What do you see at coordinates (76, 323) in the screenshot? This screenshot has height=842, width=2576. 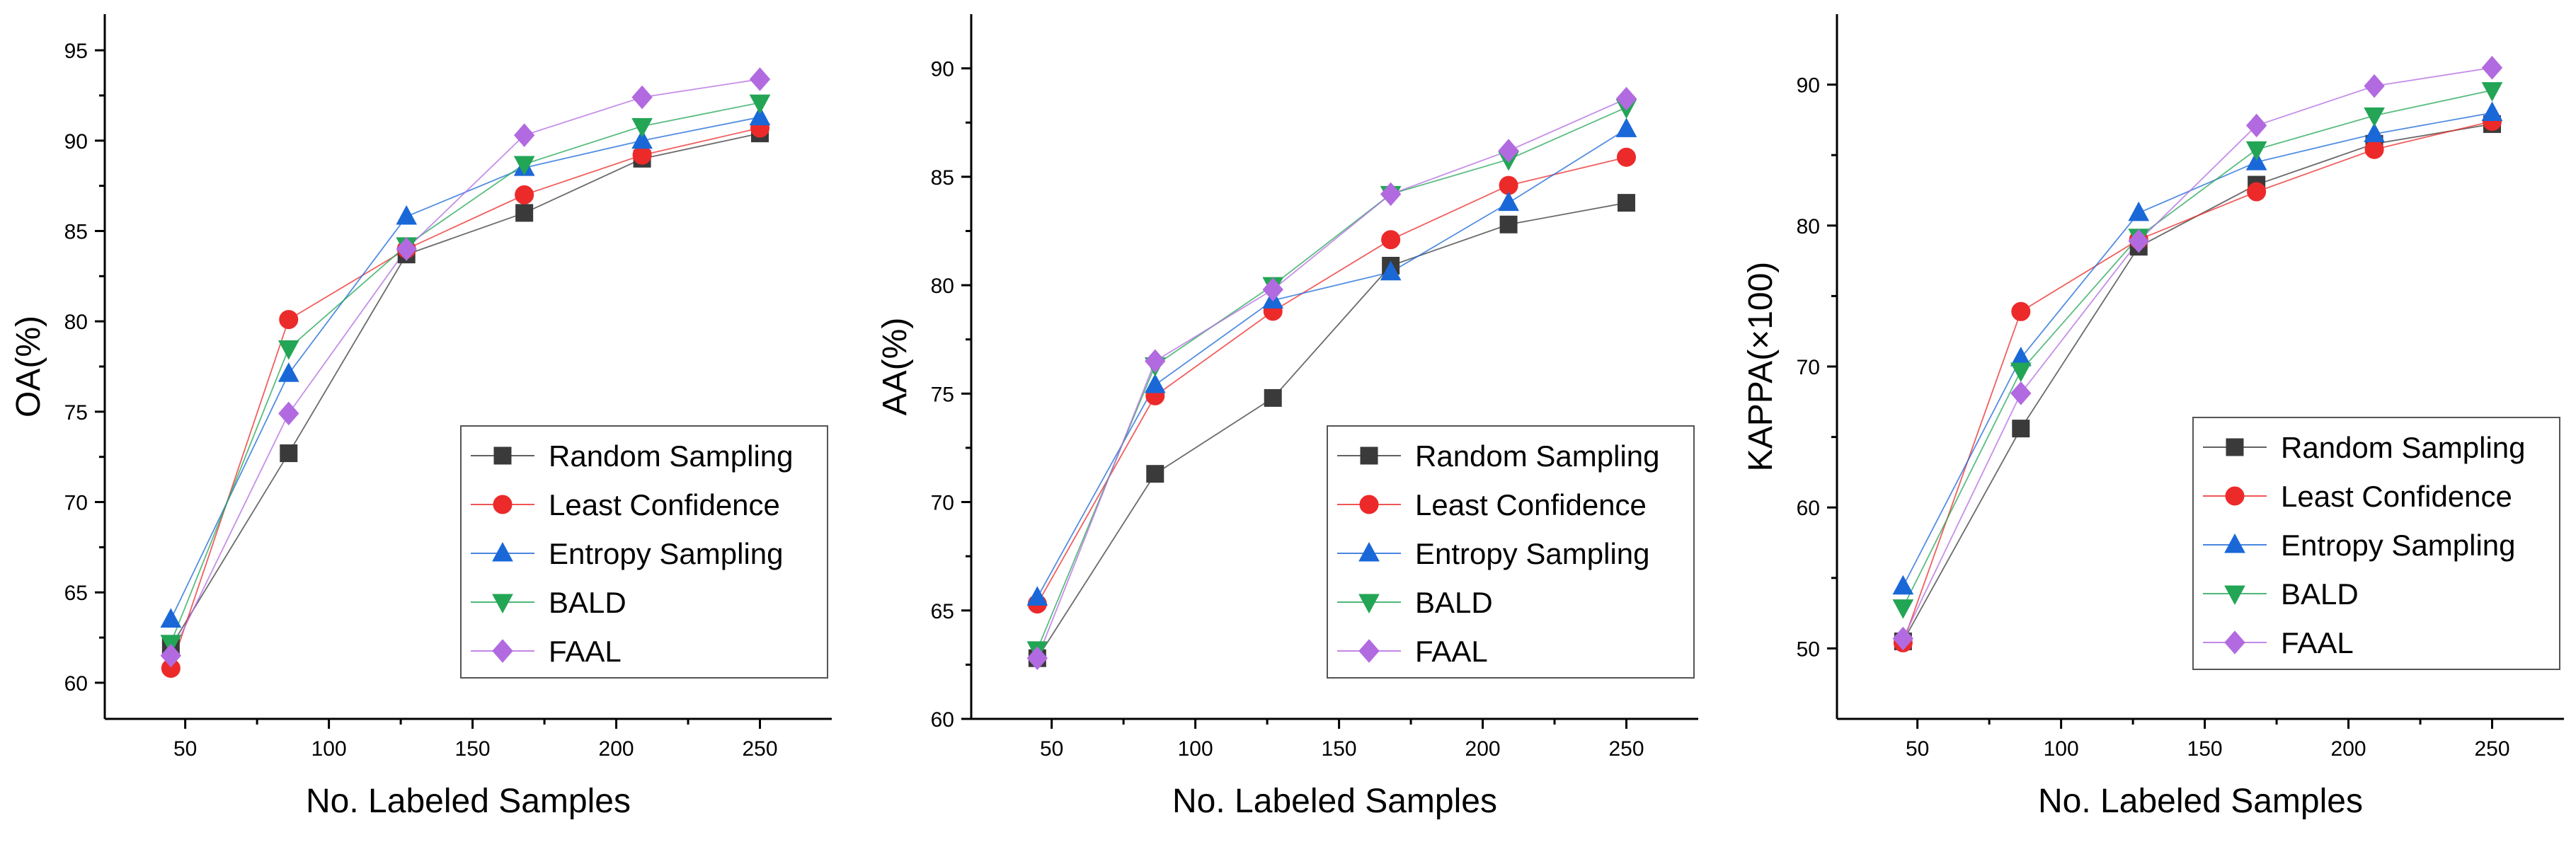 I see `y-tick-label: 80` at bounding box center [76, 323].